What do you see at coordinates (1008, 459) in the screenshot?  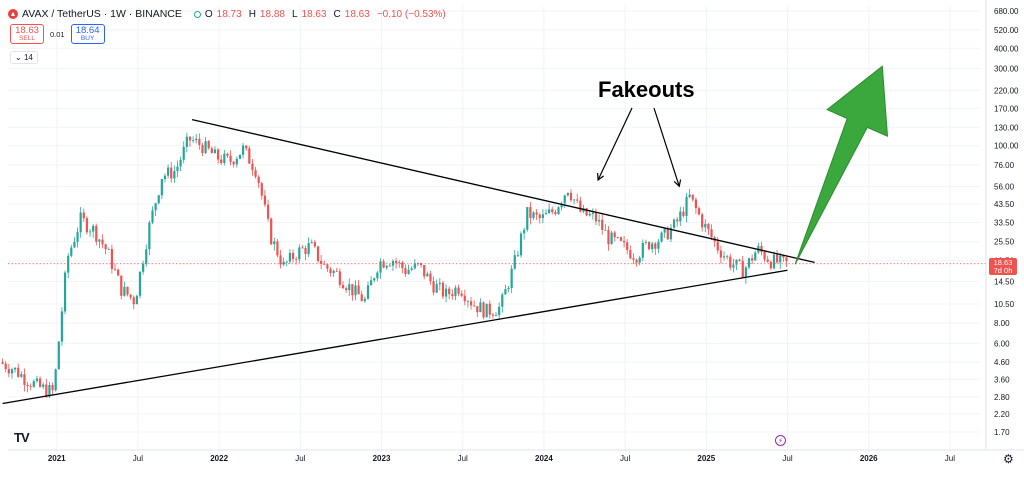 I see `gear-icon: ⚙` at bounding box center [1008, 459].